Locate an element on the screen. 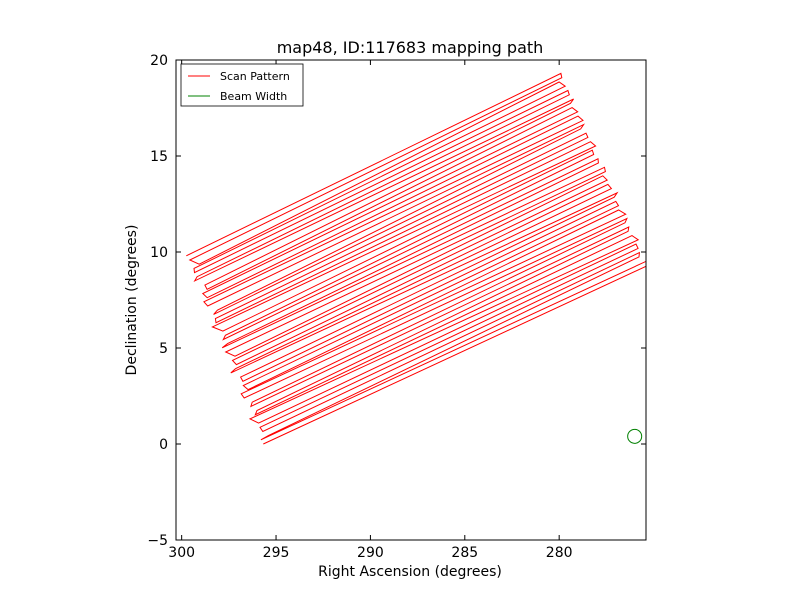 The height and width of the screenshot is (600, 800). x-tick-label: 300 is located at coordinates (181, 553).